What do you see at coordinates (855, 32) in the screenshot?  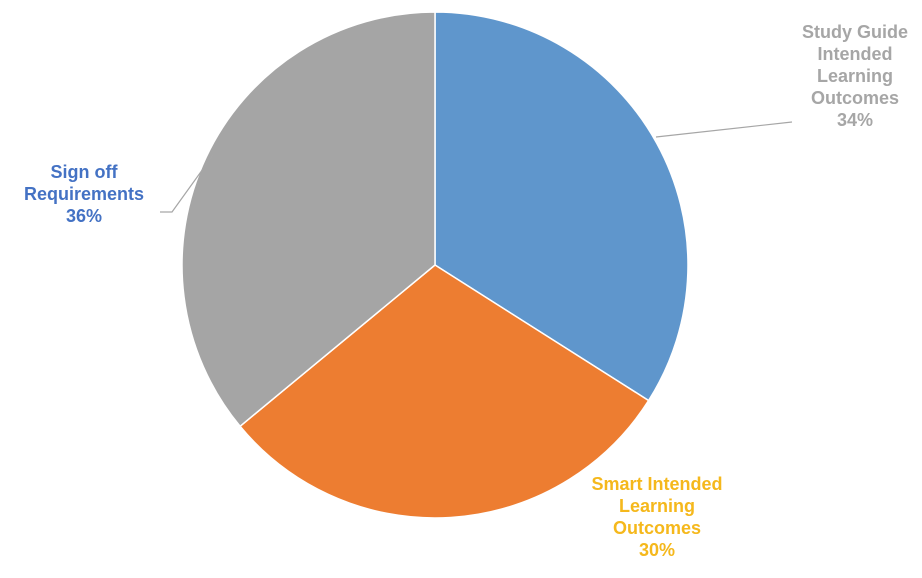 I see `data-label-line: Study Guide` at bounding box center [855, 32].